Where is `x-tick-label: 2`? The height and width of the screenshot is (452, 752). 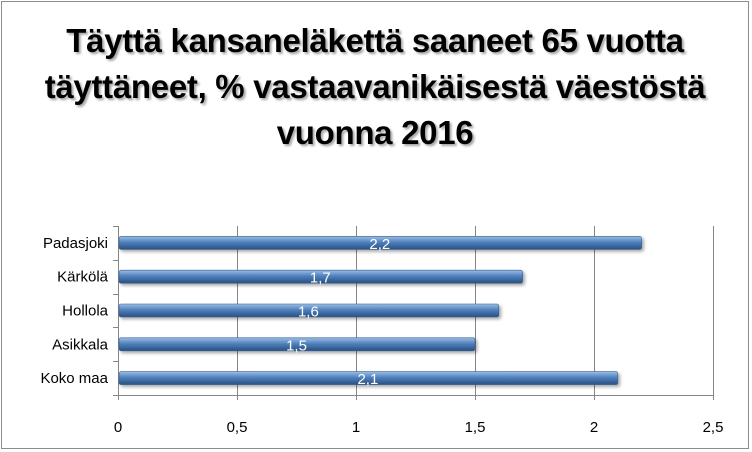 x-tick-label: 2 is located at coordinates (594, 427).